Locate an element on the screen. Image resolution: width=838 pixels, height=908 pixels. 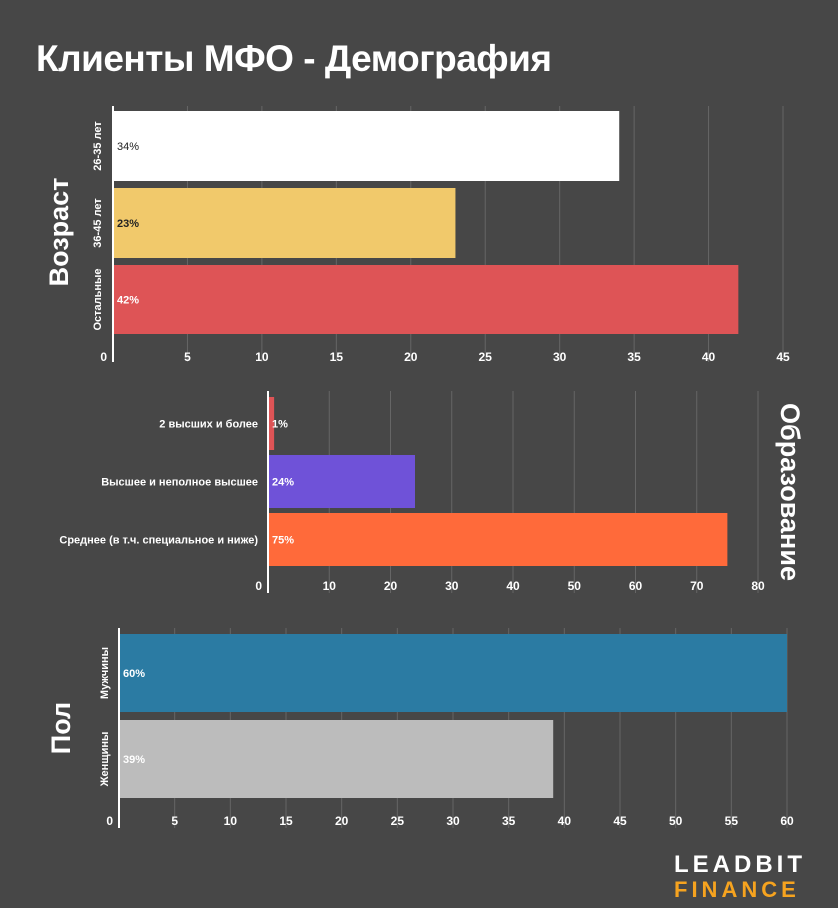
leadbit-logo: LEADBIT FINANCE is located at coordinates (740, 877).